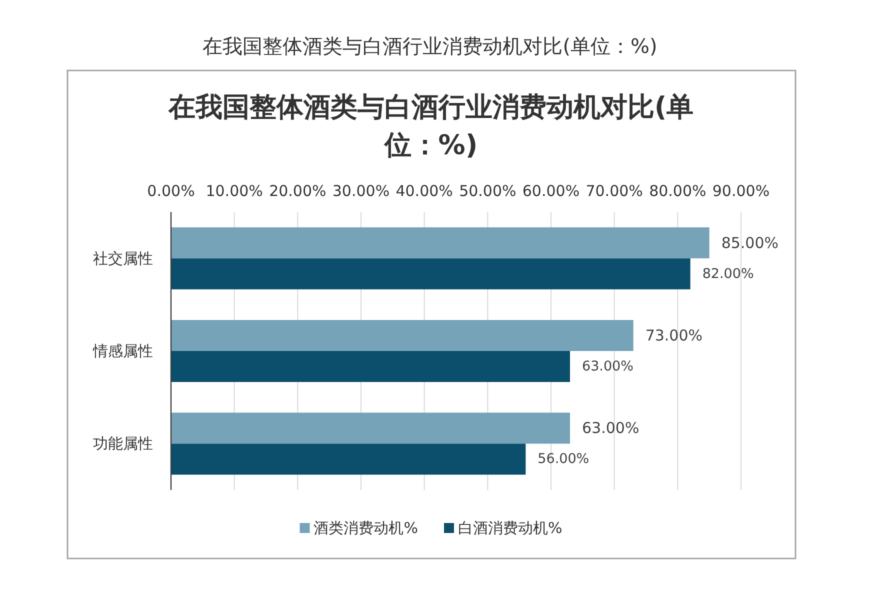 The height and width of the screenshot is (596, 896). What do you see at coordinates (741, 191) in the screenshot?
I see `x-tick-label: 90.00%` at bounding box center [741, 191].